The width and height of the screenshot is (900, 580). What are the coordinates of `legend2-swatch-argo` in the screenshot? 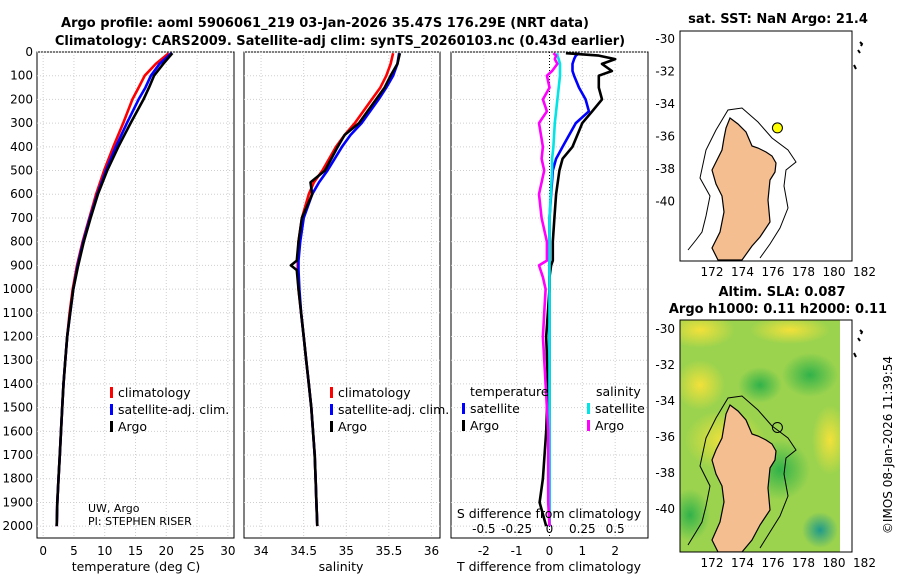 It's located at (331, 426).